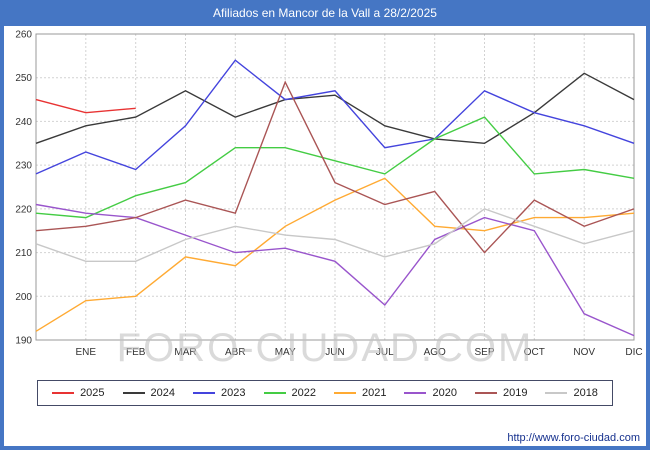 This screenshot has height=450, width=650. I want to click on legend-swatch-2022, so click(274, 393).